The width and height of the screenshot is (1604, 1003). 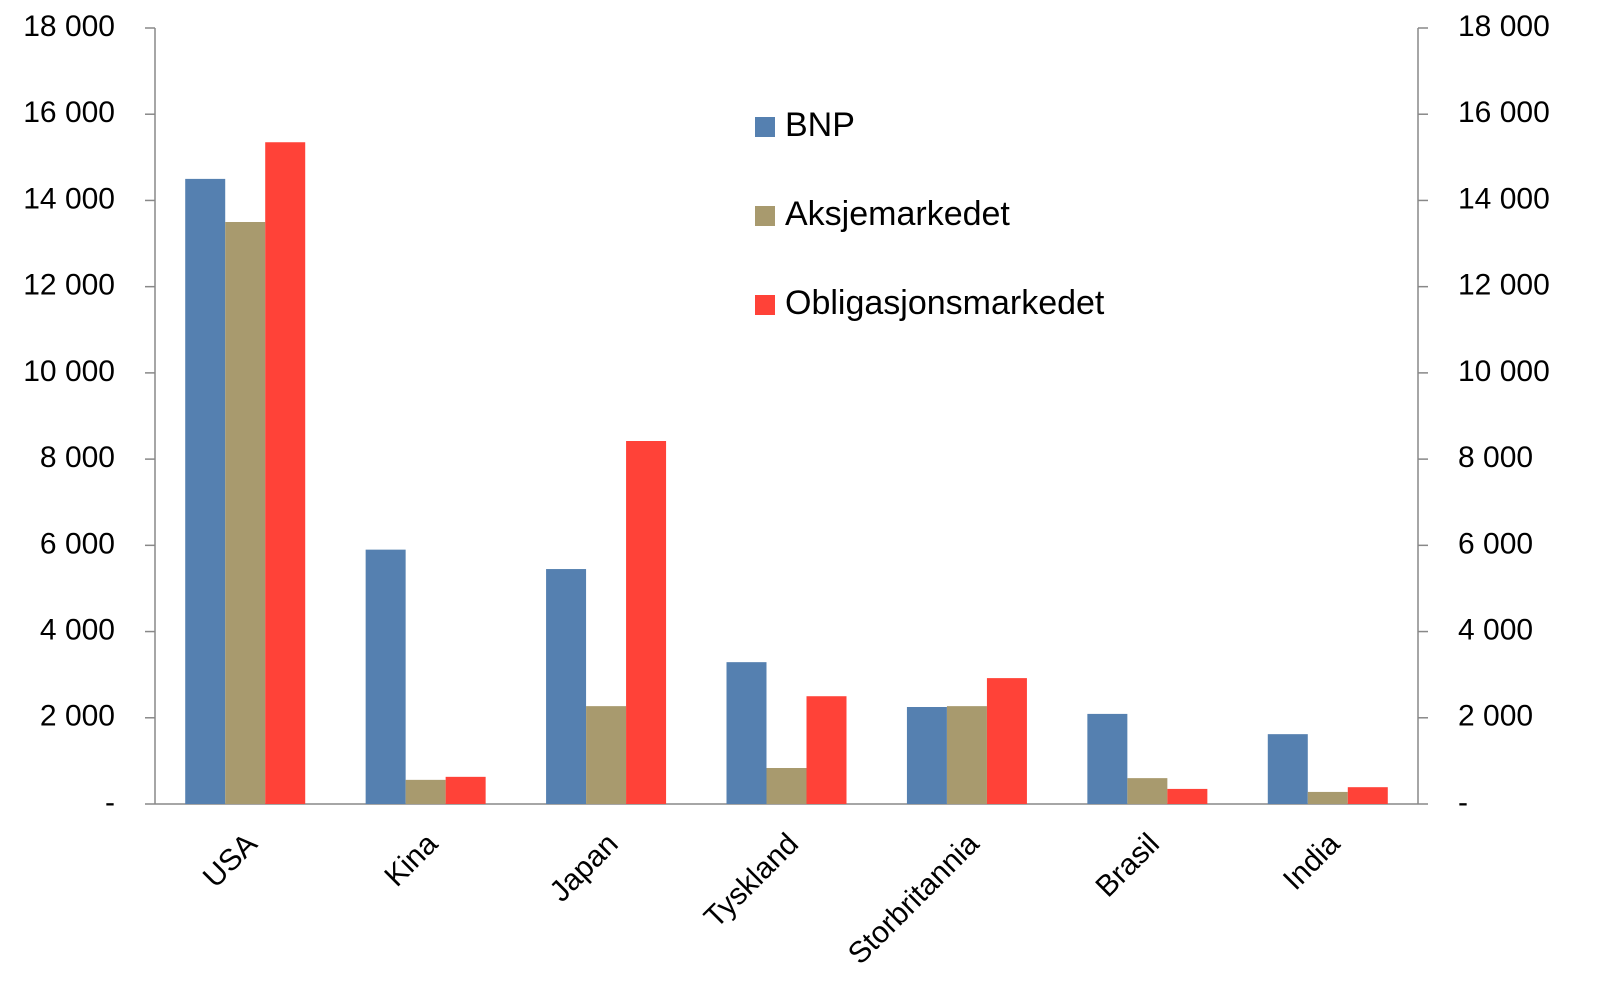 What do you see at coordinates (1504, 285) in the screenshot?
I see `y2-tick-label: 12 000` at bounding box center [1504, 285].